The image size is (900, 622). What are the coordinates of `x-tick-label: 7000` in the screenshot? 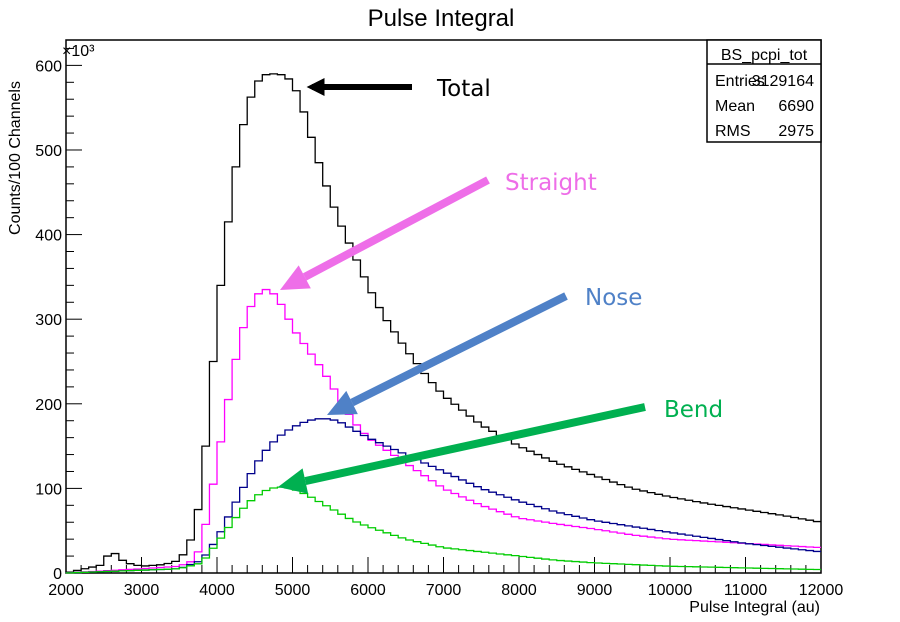 It's located at (444, 590).